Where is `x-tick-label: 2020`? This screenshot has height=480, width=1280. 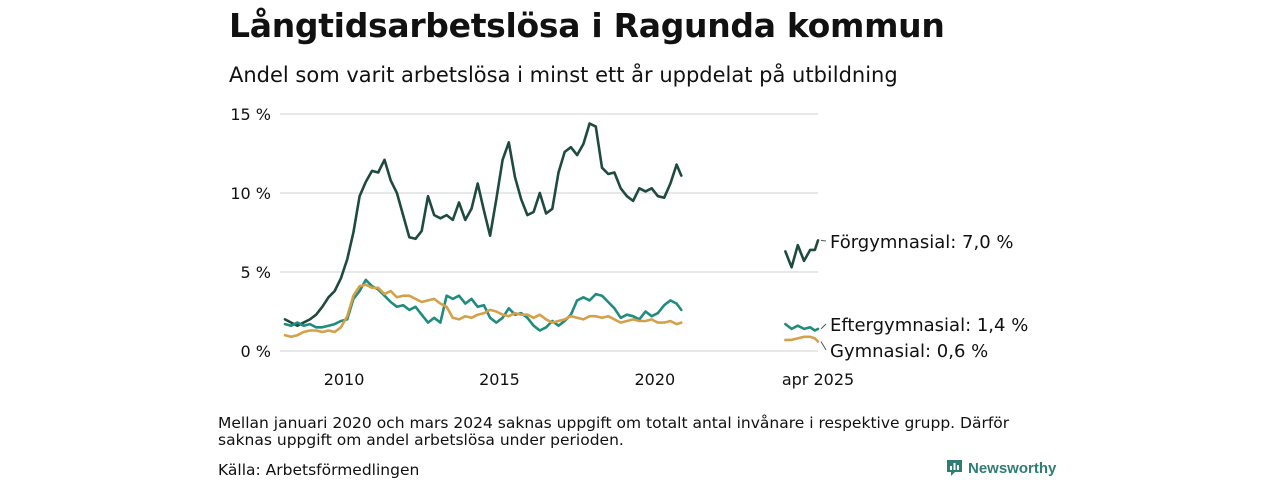
x-tick-label: 2020 is located at coordinates (654, 379).